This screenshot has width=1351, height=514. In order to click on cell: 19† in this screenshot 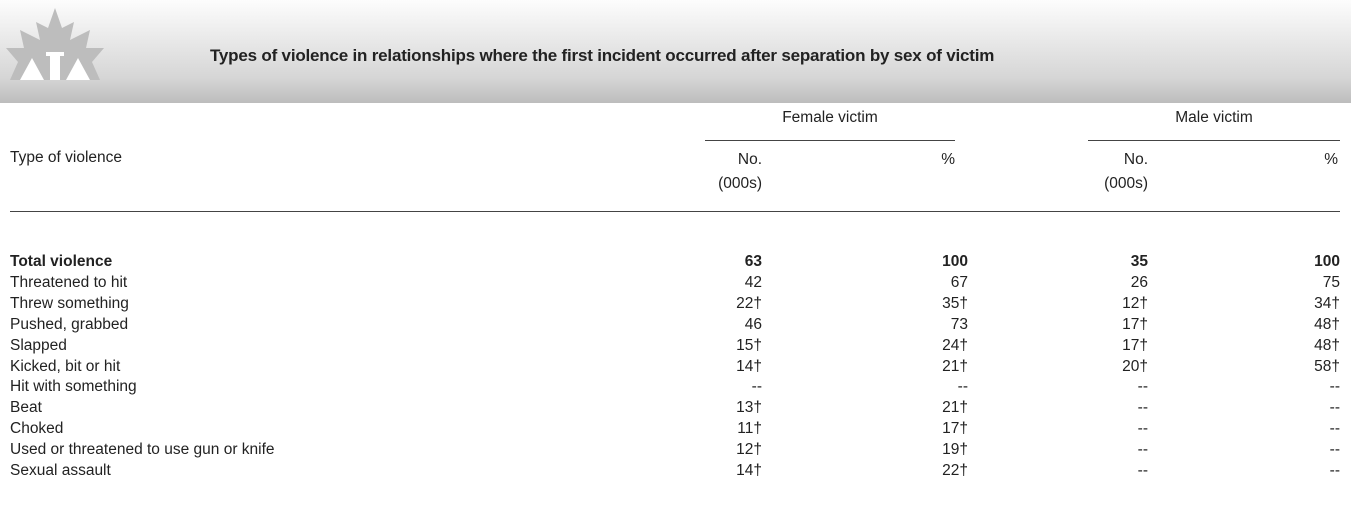, I will do `click(955, 450)`.